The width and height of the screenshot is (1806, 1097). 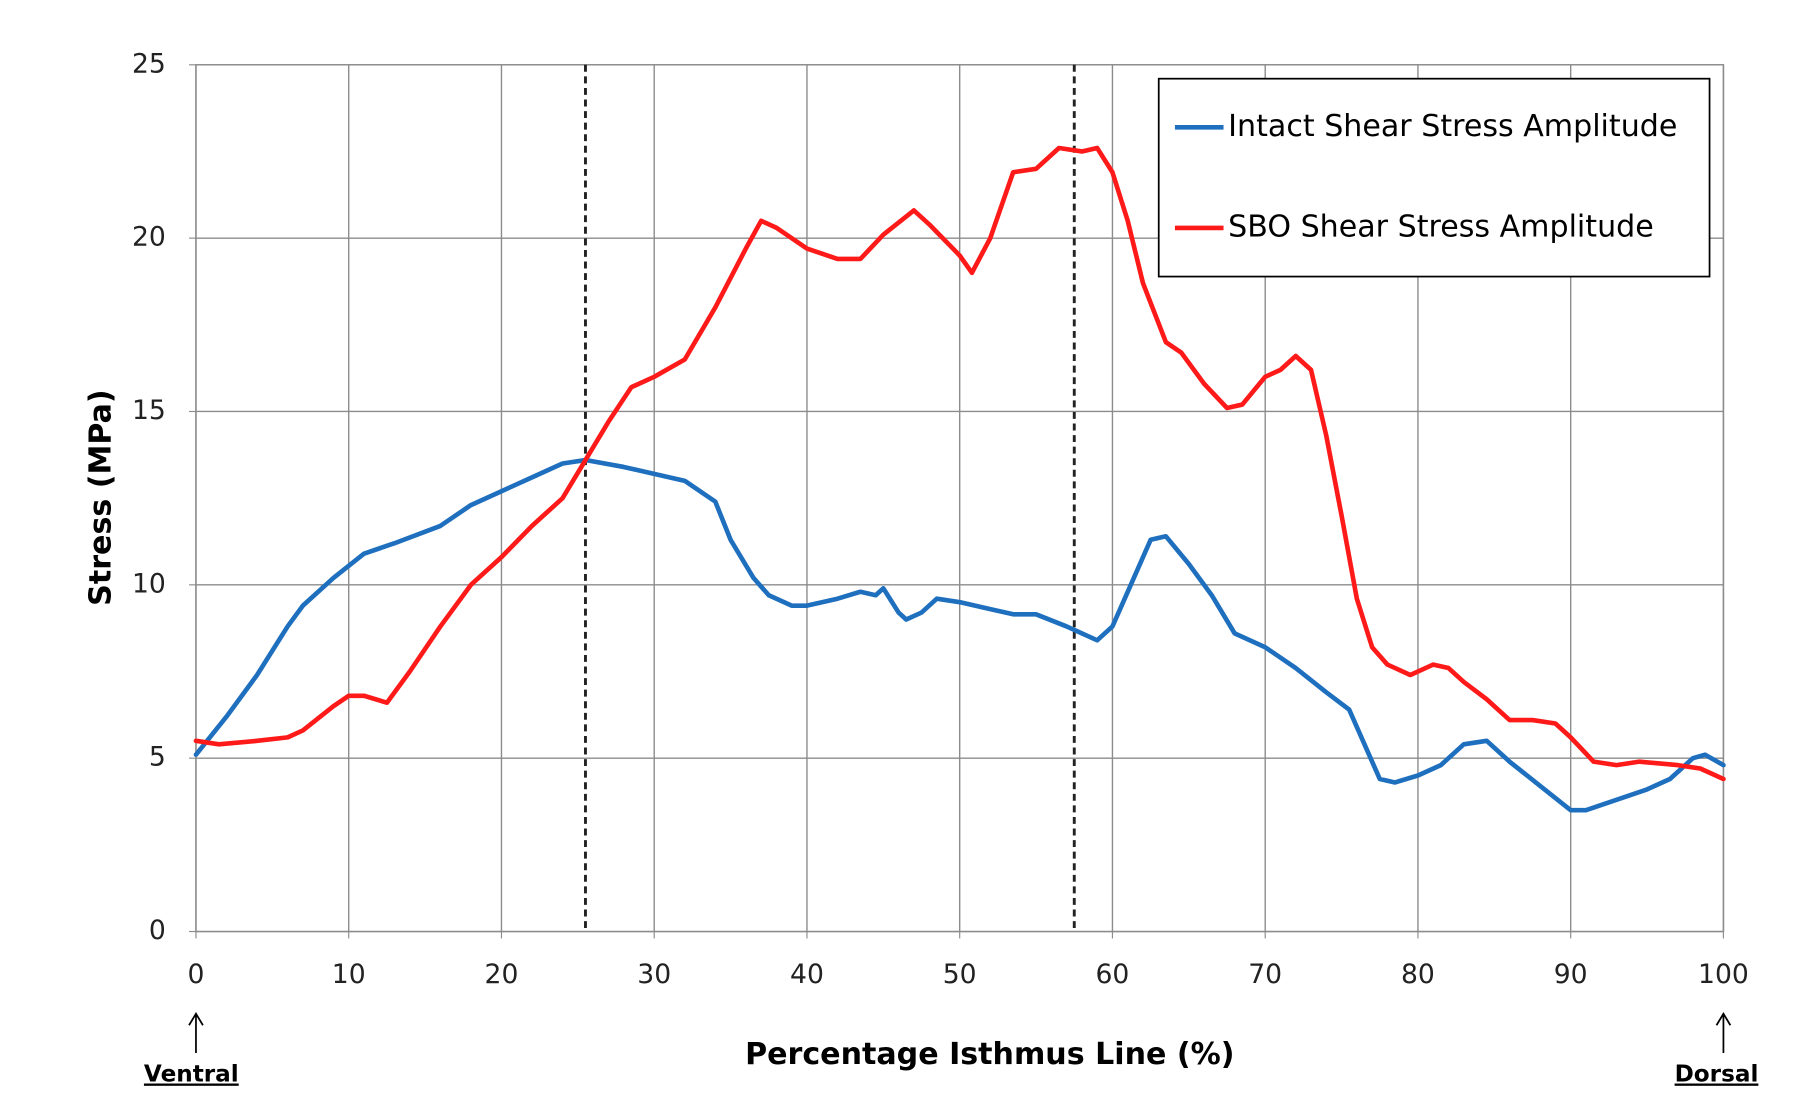 I want to click on x-tick-label: 10, so click(x=349, y=974).